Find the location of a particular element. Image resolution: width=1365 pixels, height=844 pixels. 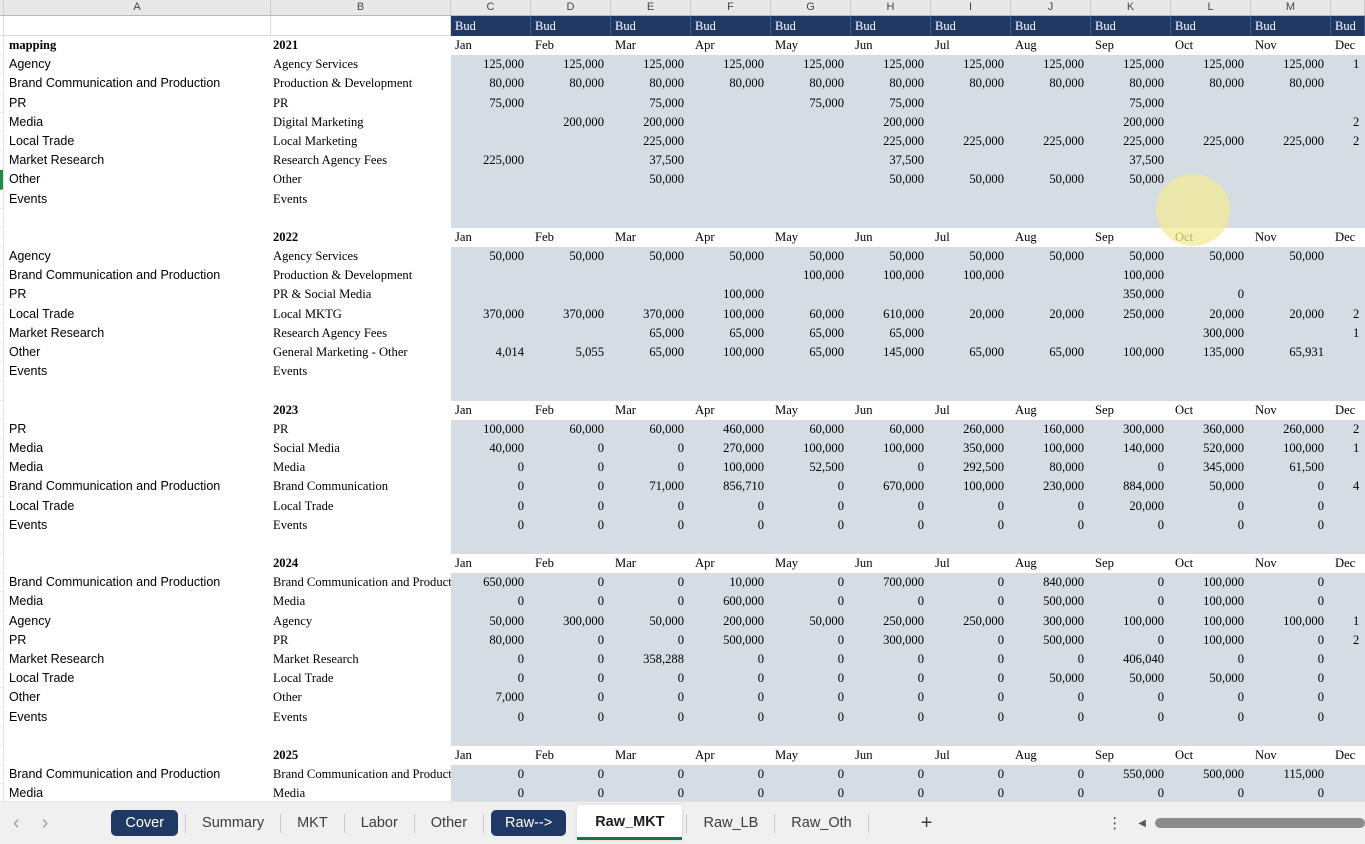

value-cell: 370,000 is located at coordinates (651, 314).